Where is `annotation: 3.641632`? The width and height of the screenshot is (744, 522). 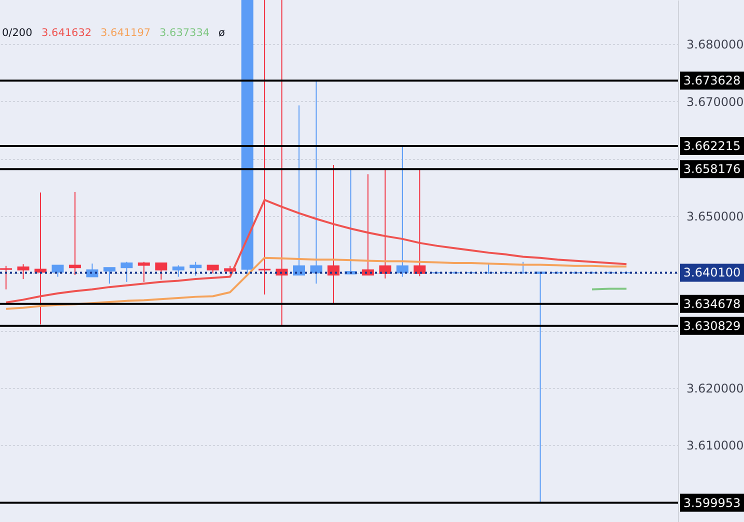
annotation: 3.641632 is located at coordinates (67, 33).